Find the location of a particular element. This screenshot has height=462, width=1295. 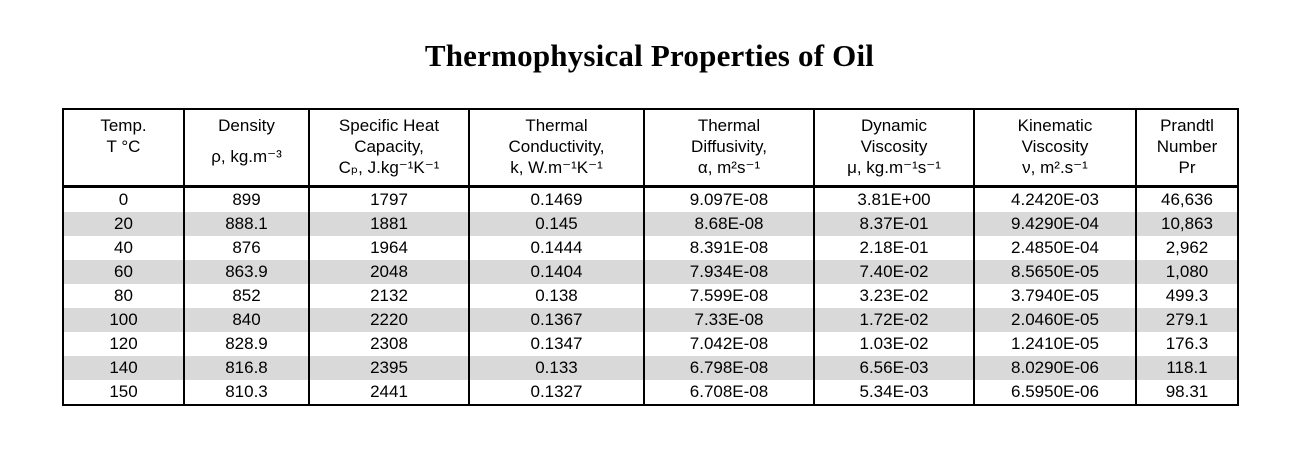

table-cell: 60 is located at coordinates (123, 271).